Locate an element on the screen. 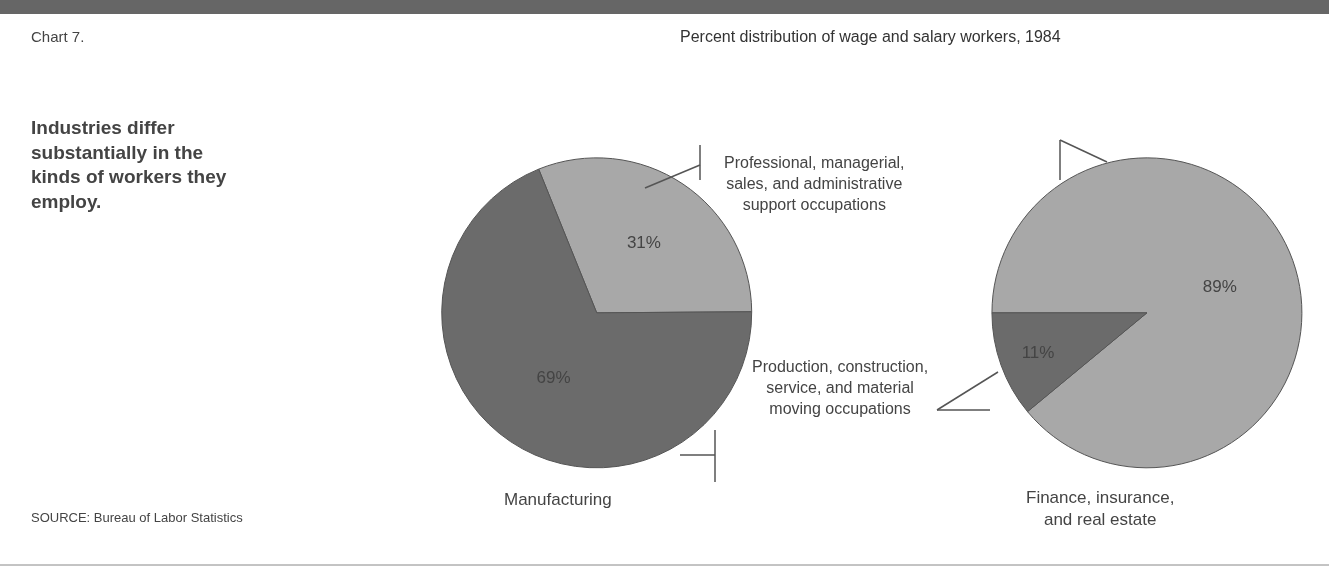 This screenshot has height=574, width=1329. data-label: 89% is located at coordinates (1219, 287).